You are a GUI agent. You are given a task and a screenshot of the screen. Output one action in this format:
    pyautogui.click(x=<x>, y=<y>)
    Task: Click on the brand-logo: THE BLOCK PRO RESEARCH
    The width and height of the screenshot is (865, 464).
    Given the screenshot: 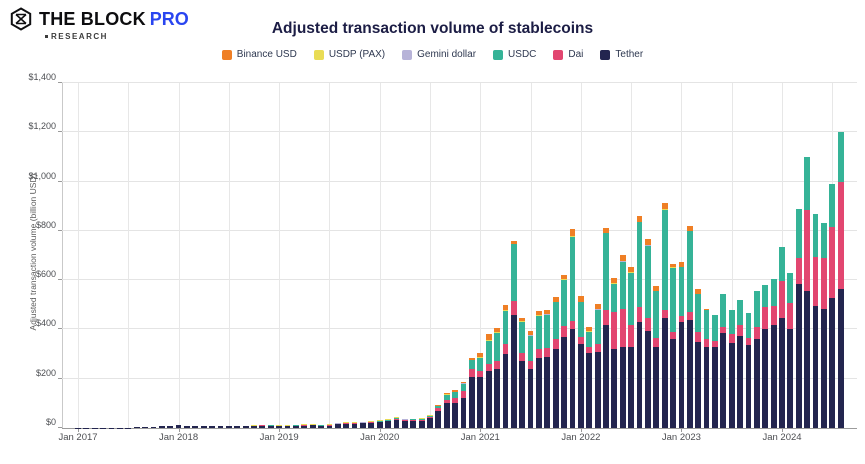 What is the action you would take?
    pyautogui.click(x=99, y=24)
    